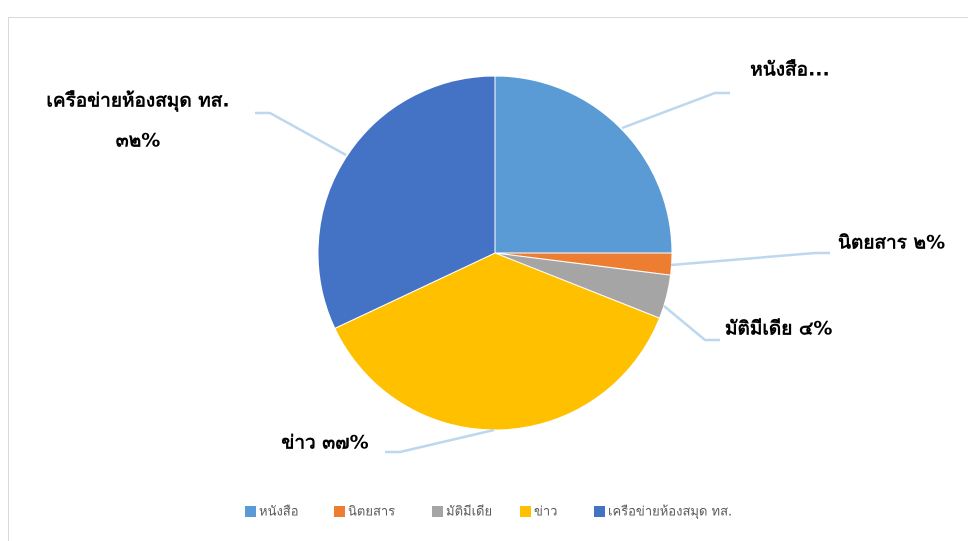 The width and height of the screenshot is (968, 541). What do you see at coordinates (324, 443) in the screenshot?
I see `data-label: ข่าว ๓๗%` at bounding box center [324, 443].